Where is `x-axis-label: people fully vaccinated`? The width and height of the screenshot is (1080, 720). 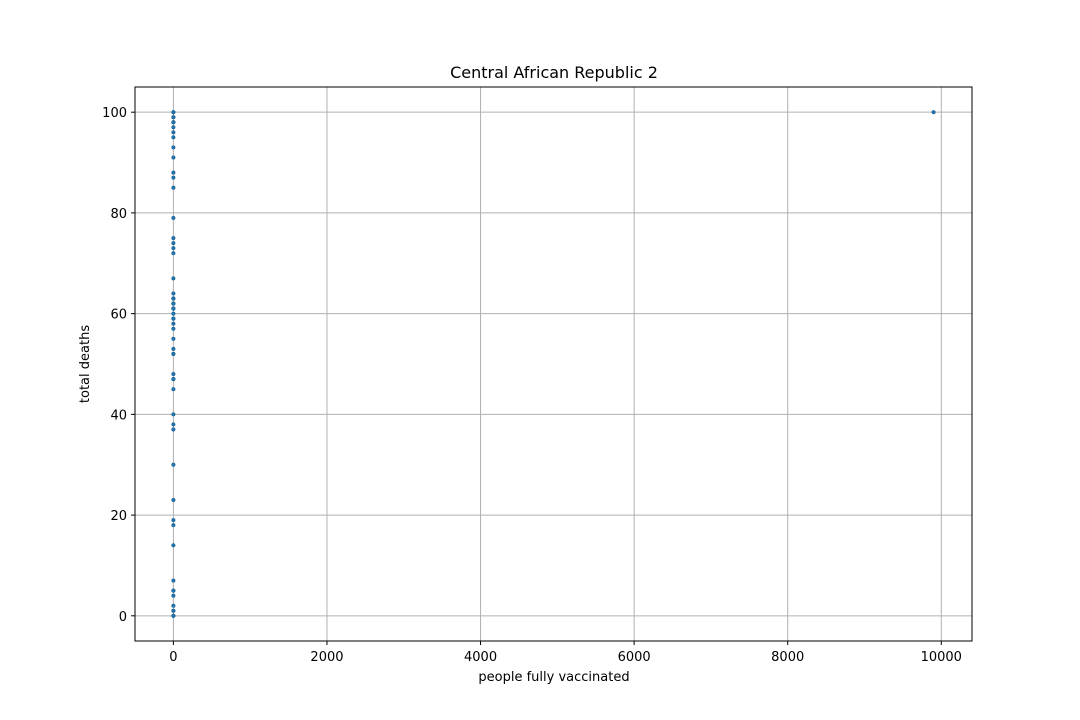
x-axis-label: people fully vaccinated is located at coordinates (553, 677).